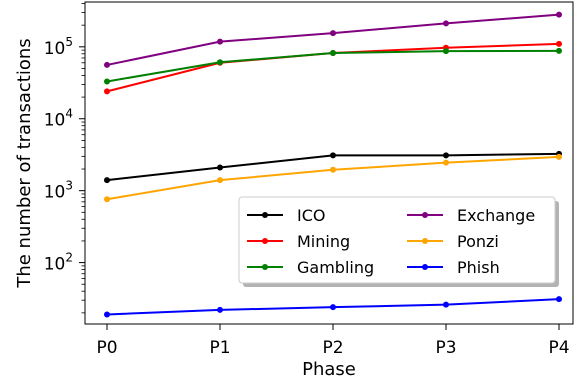  I want to click on y-axis-label: The number of transactions, so click(24, 163).